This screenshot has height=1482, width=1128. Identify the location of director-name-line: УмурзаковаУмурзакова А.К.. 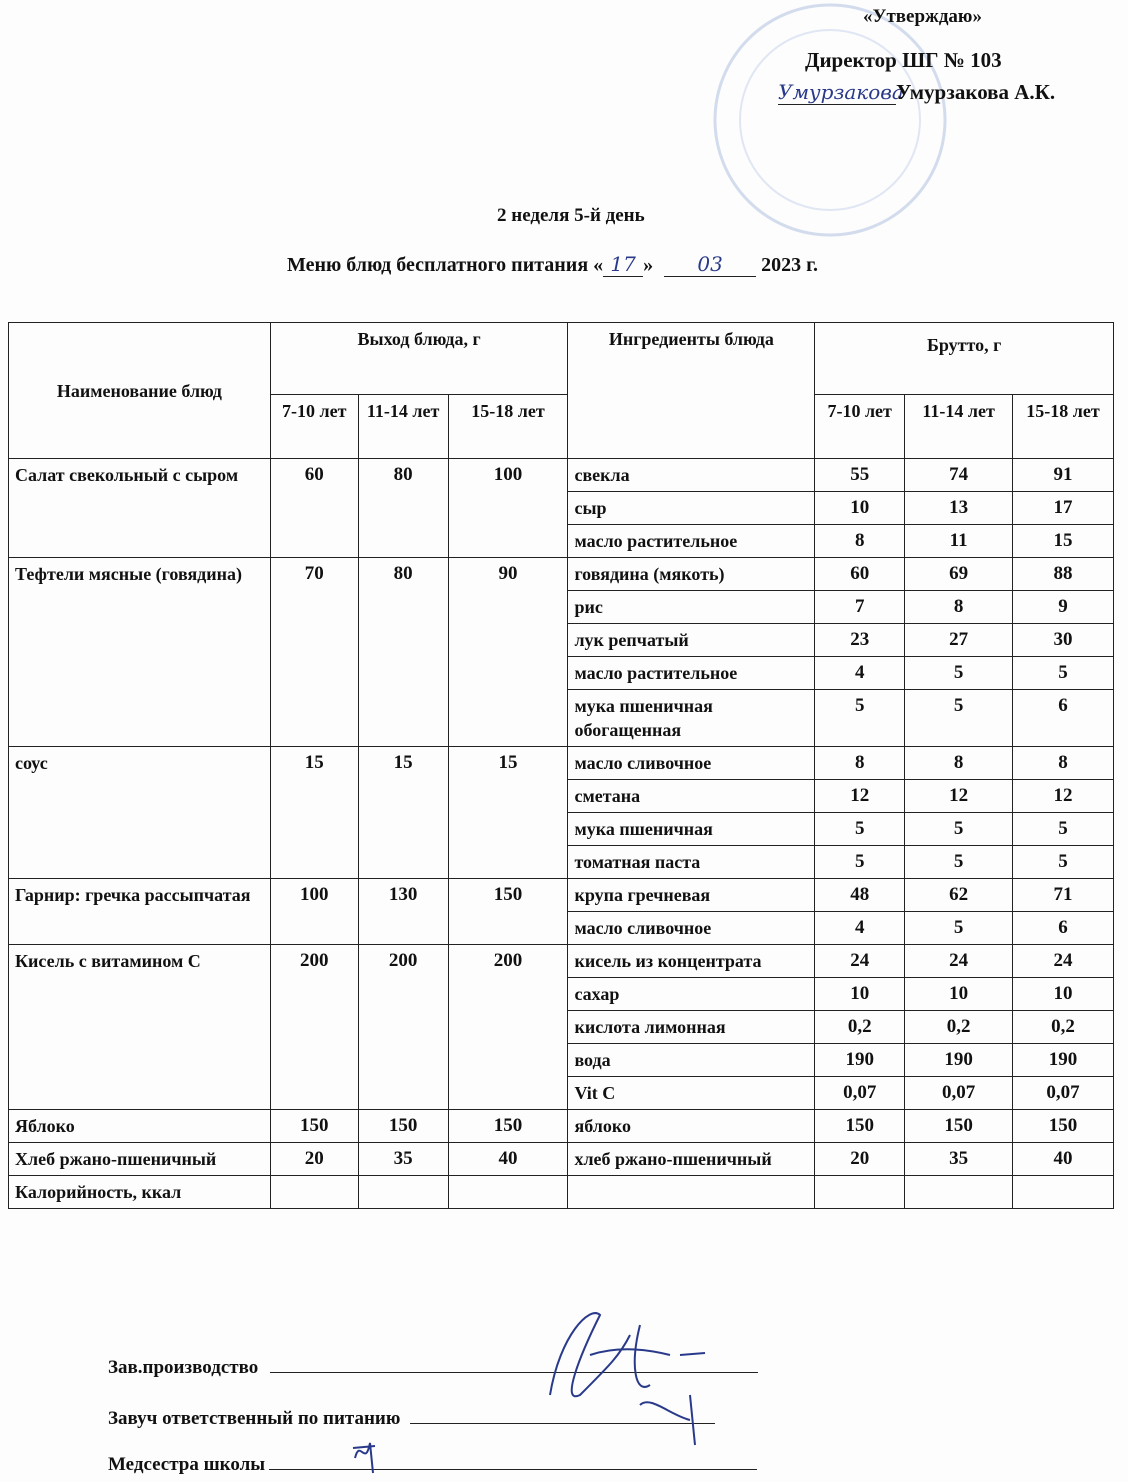
(916, 92).